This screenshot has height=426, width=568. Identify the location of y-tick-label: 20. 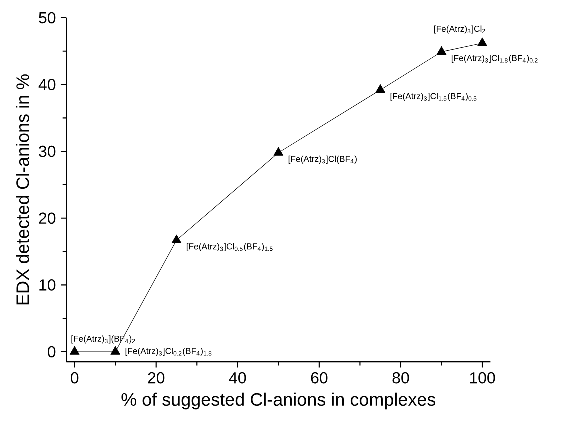
(47, 218).